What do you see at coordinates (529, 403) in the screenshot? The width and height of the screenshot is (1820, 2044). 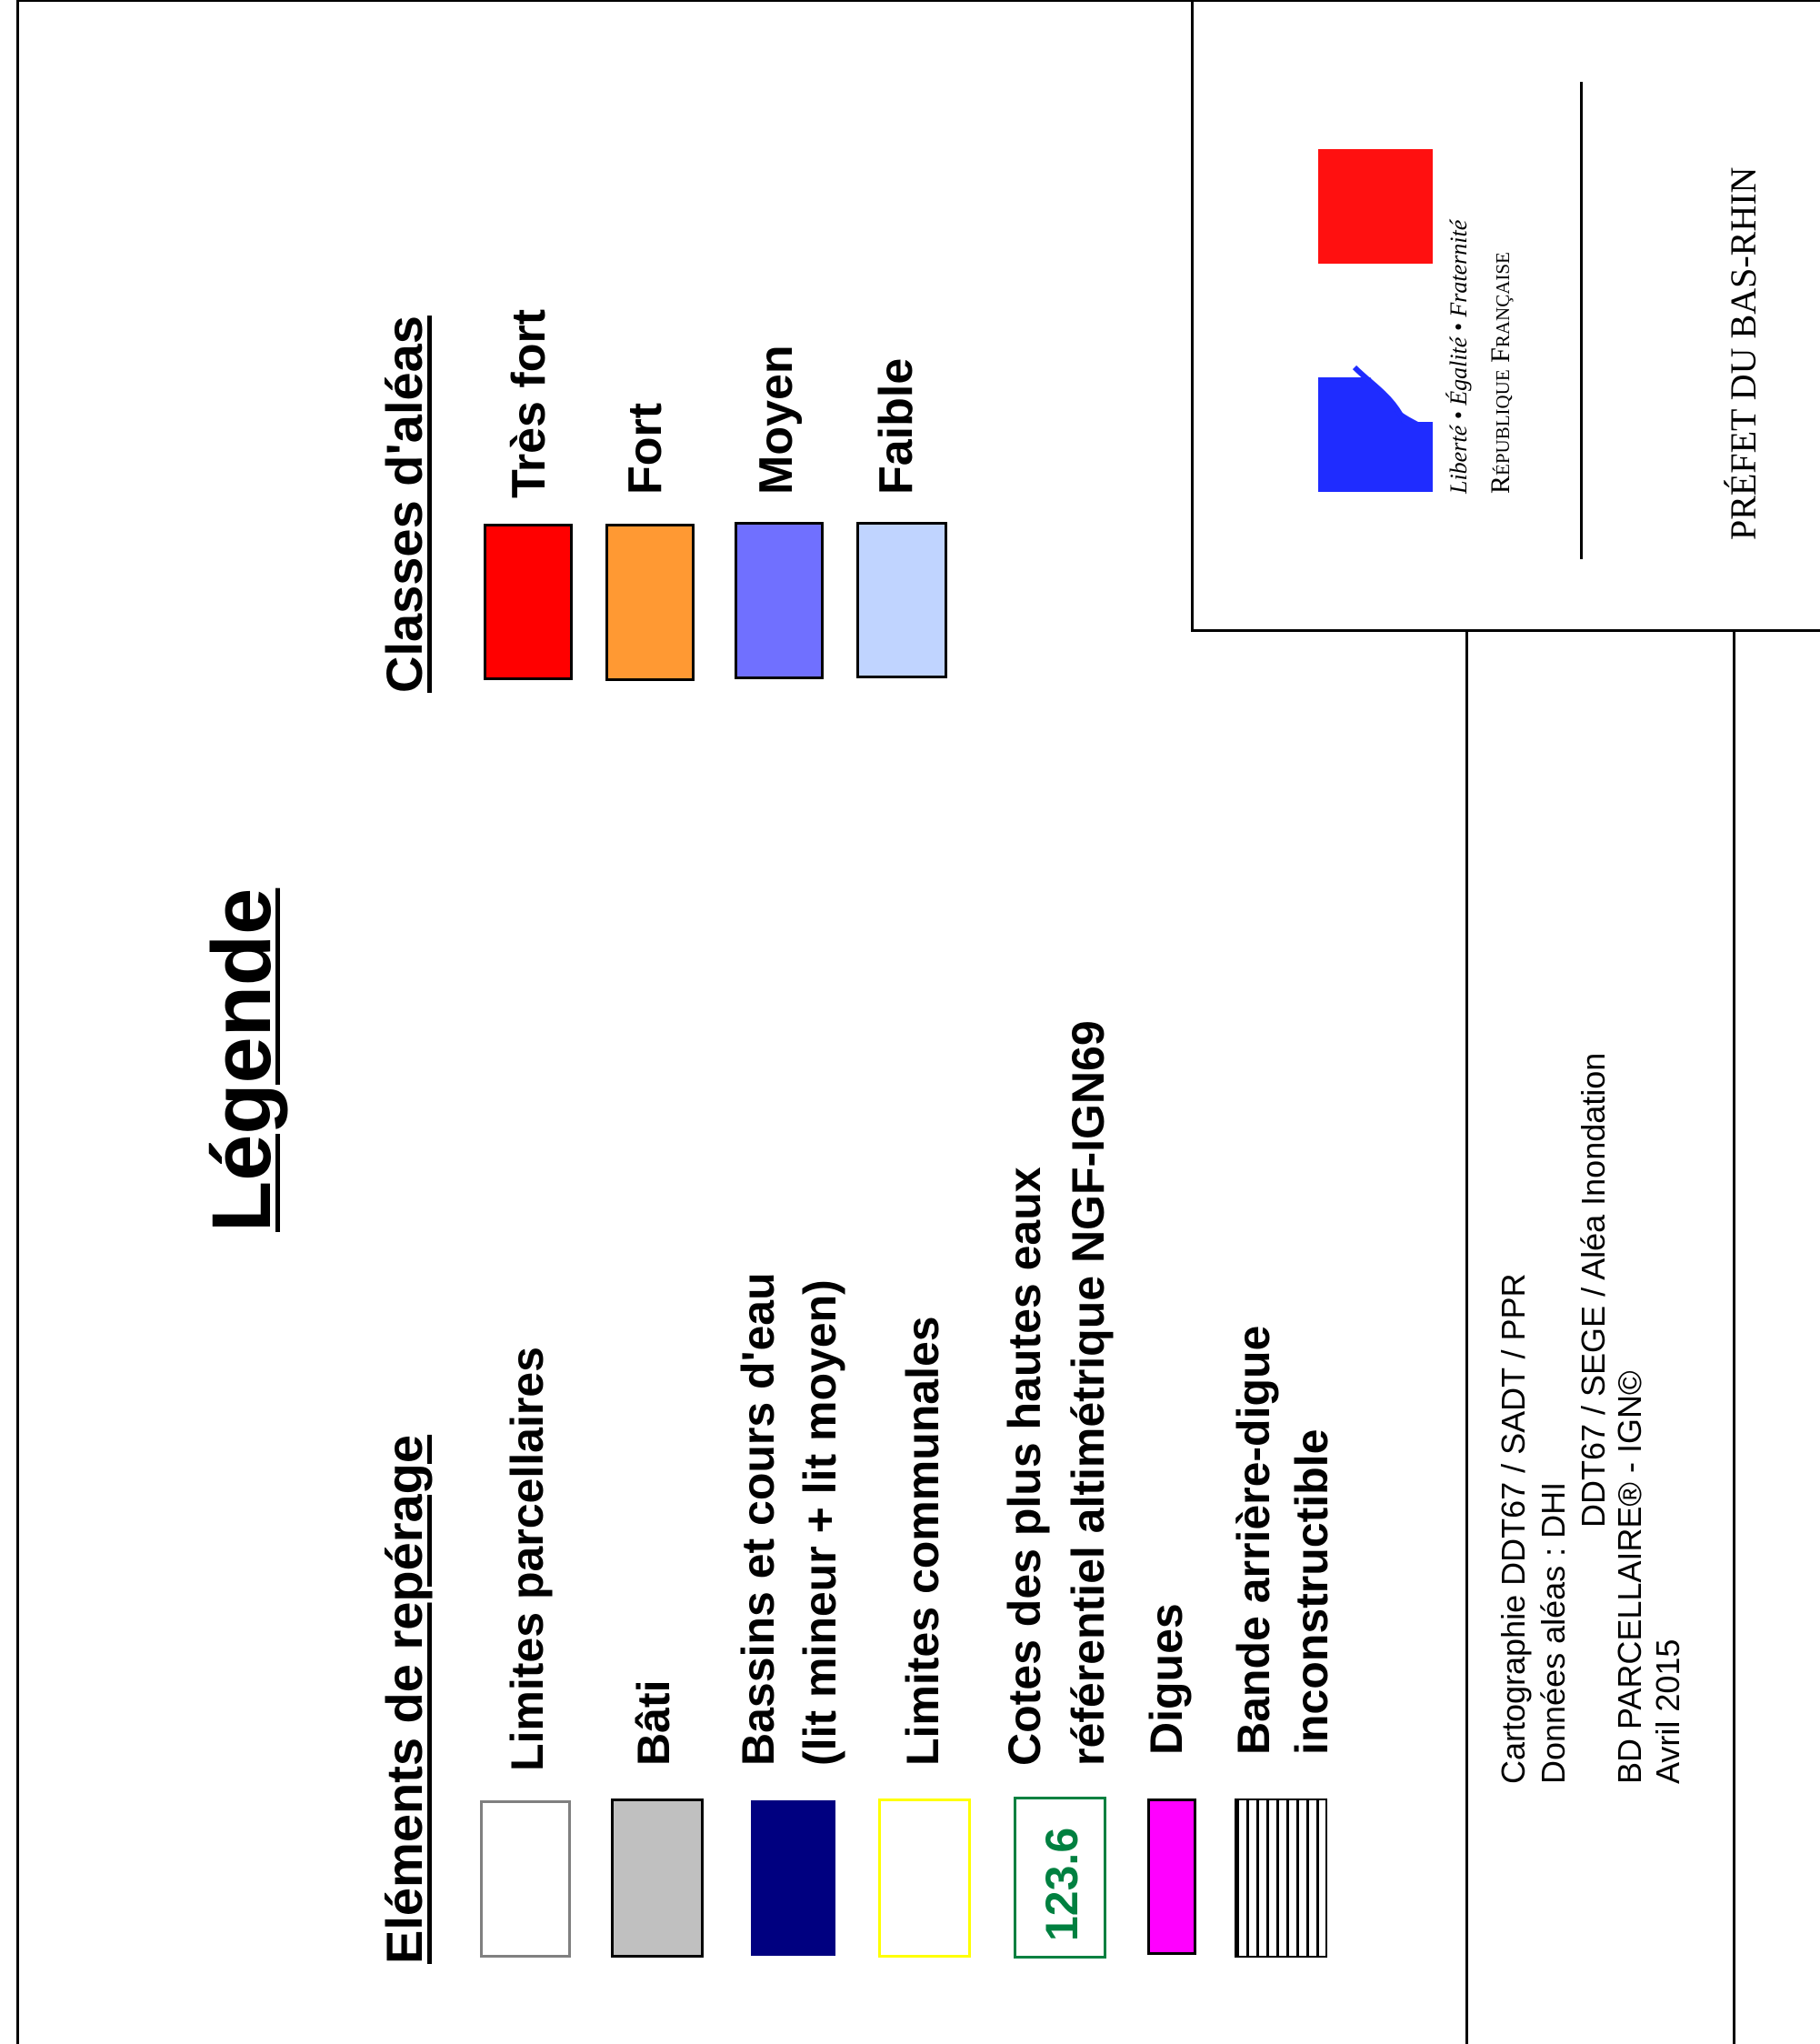 I see `label-tres-fort: Très fort` at bounding box center [529, 403].